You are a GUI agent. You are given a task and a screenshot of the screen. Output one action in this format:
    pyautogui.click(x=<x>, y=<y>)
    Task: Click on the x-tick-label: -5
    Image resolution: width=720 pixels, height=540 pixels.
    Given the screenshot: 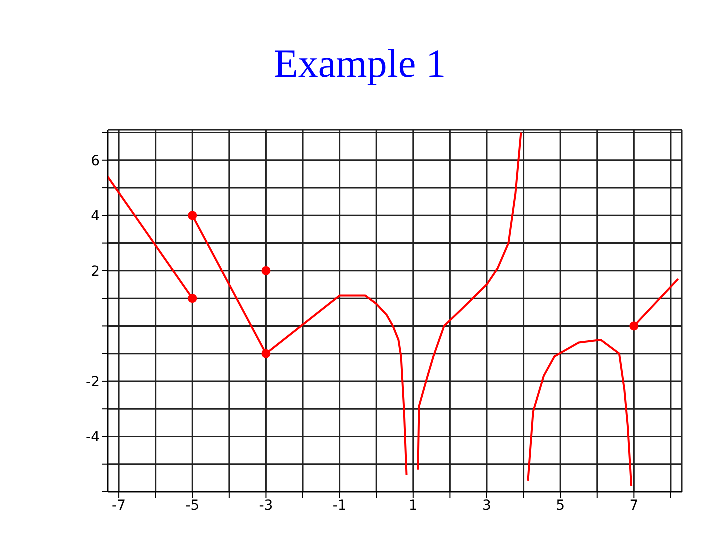 What is the action you would take?
    pyautogui.click(x=193, y=506)
    